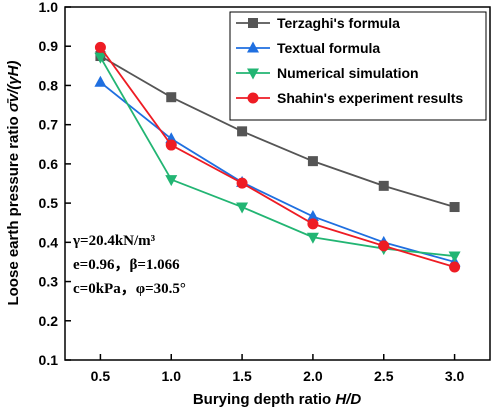 This screenshot has width=498, height=413. What do you see at coordinates (242, 376) in the screenshot?
I see `x-tick-label: 1.5` at bounding box center [242, 376].